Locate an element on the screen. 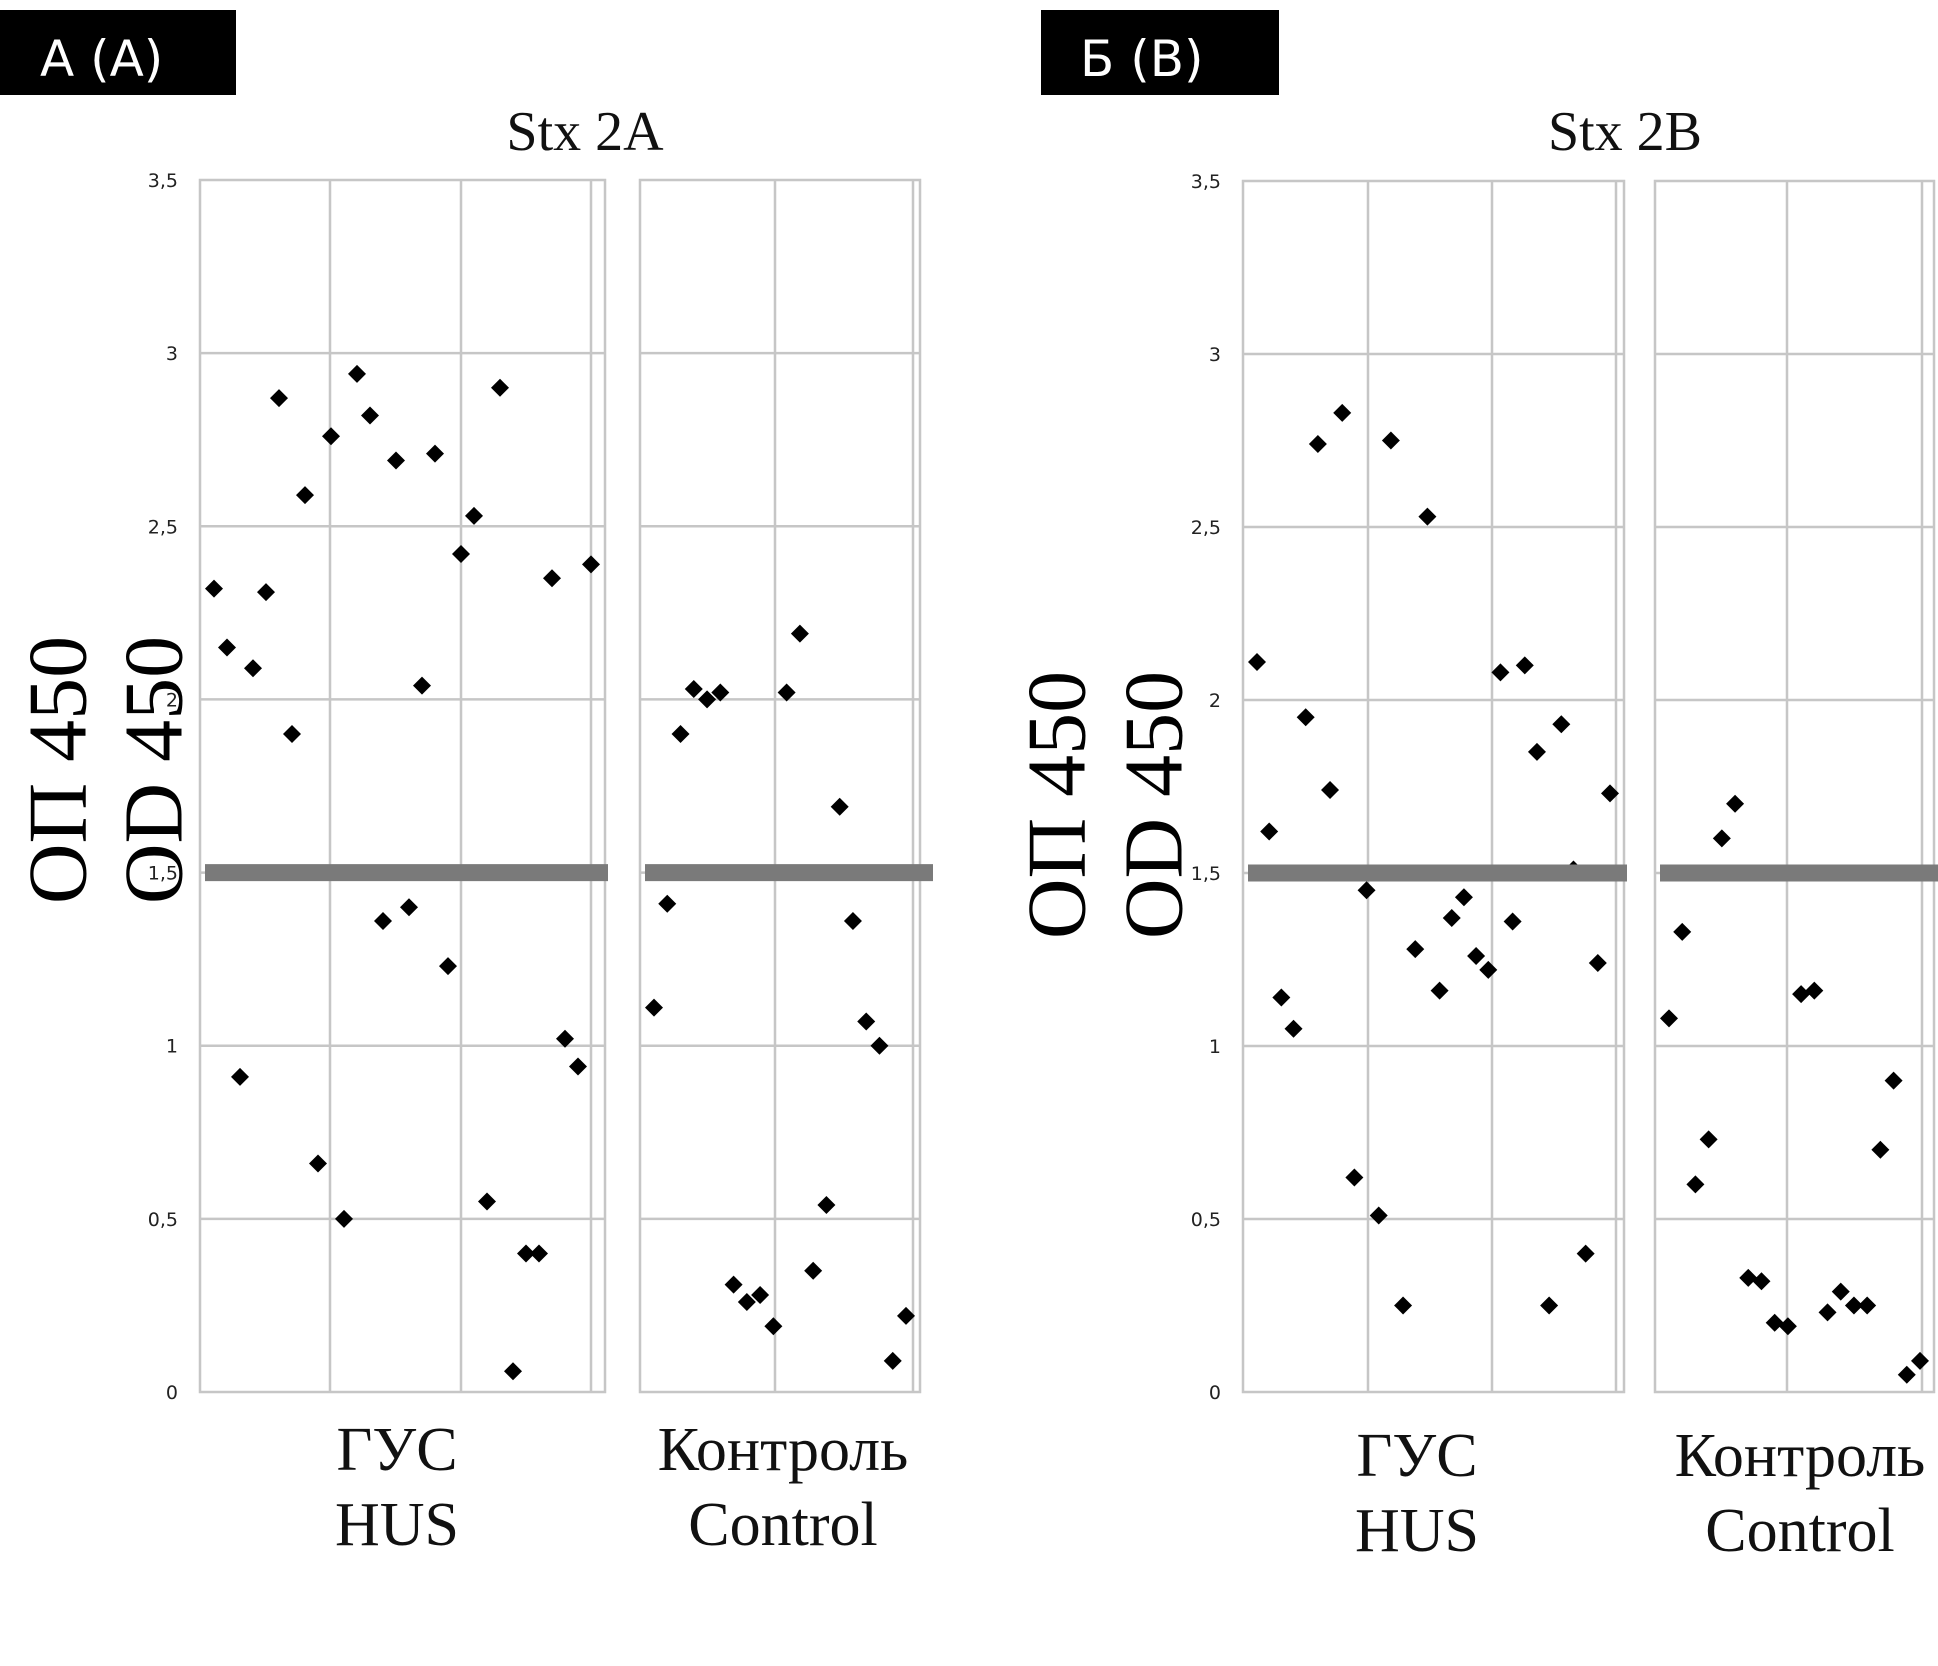  panel-tag-label: Б (B) is located at coordinates (1142, 59).